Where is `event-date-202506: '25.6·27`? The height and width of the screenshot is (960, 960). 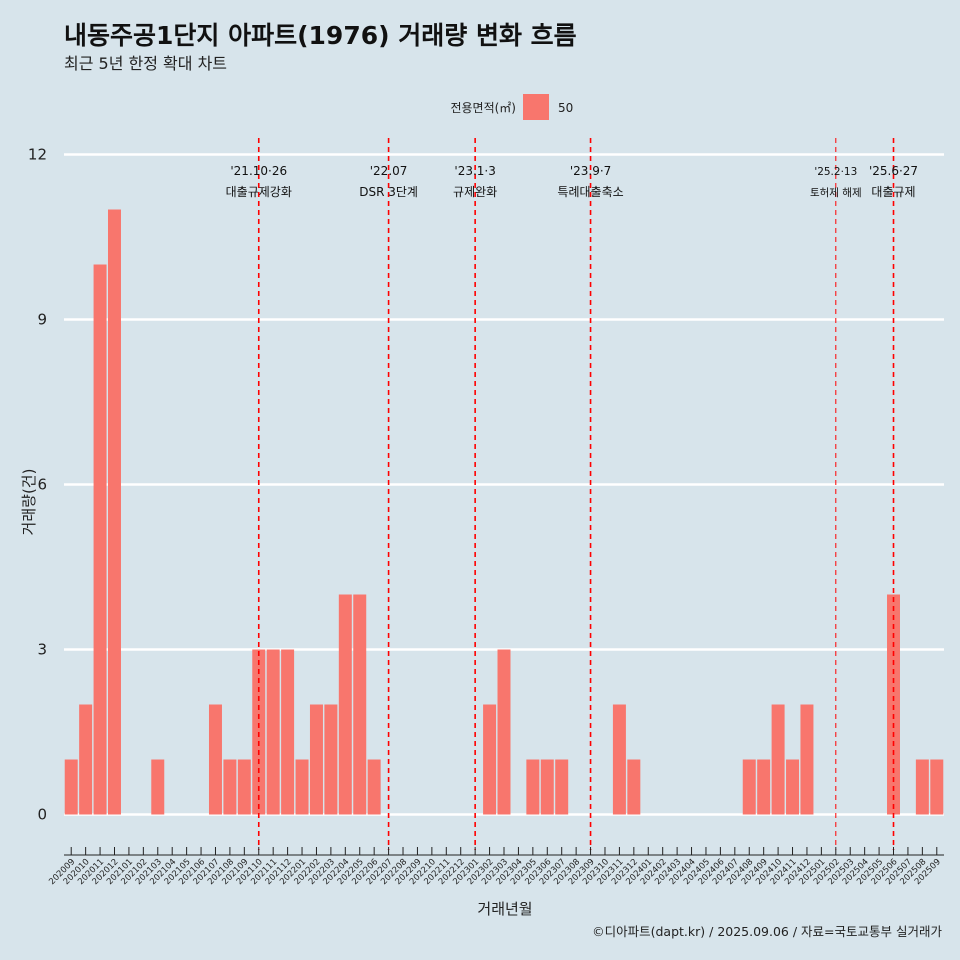
event-date-202506: '25.6·27 is located at coordinates (893, 171).